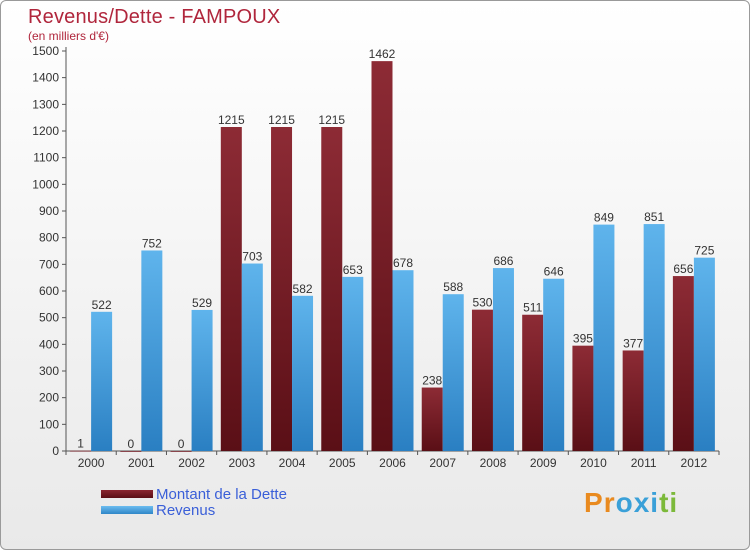 The image size is (750, 550). What do you see at coordinates (644, 463) in the screenshot?
I see `x-tick-label: 2011` at bounding box center [644, 463].